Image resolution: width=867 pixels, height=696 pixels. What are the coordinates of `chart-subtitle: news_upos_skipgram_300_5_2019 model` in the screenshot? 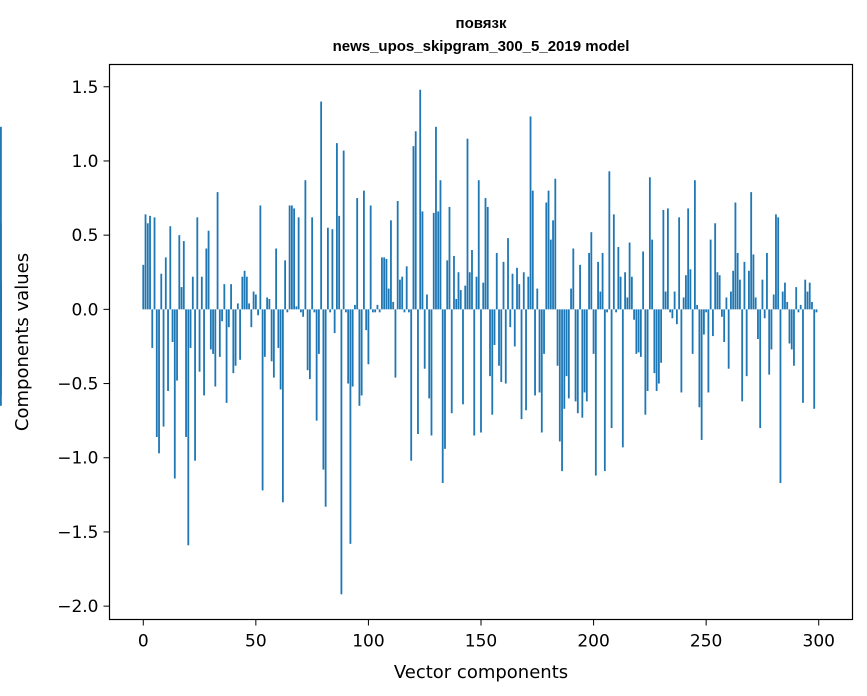 It's located at (481, 46).